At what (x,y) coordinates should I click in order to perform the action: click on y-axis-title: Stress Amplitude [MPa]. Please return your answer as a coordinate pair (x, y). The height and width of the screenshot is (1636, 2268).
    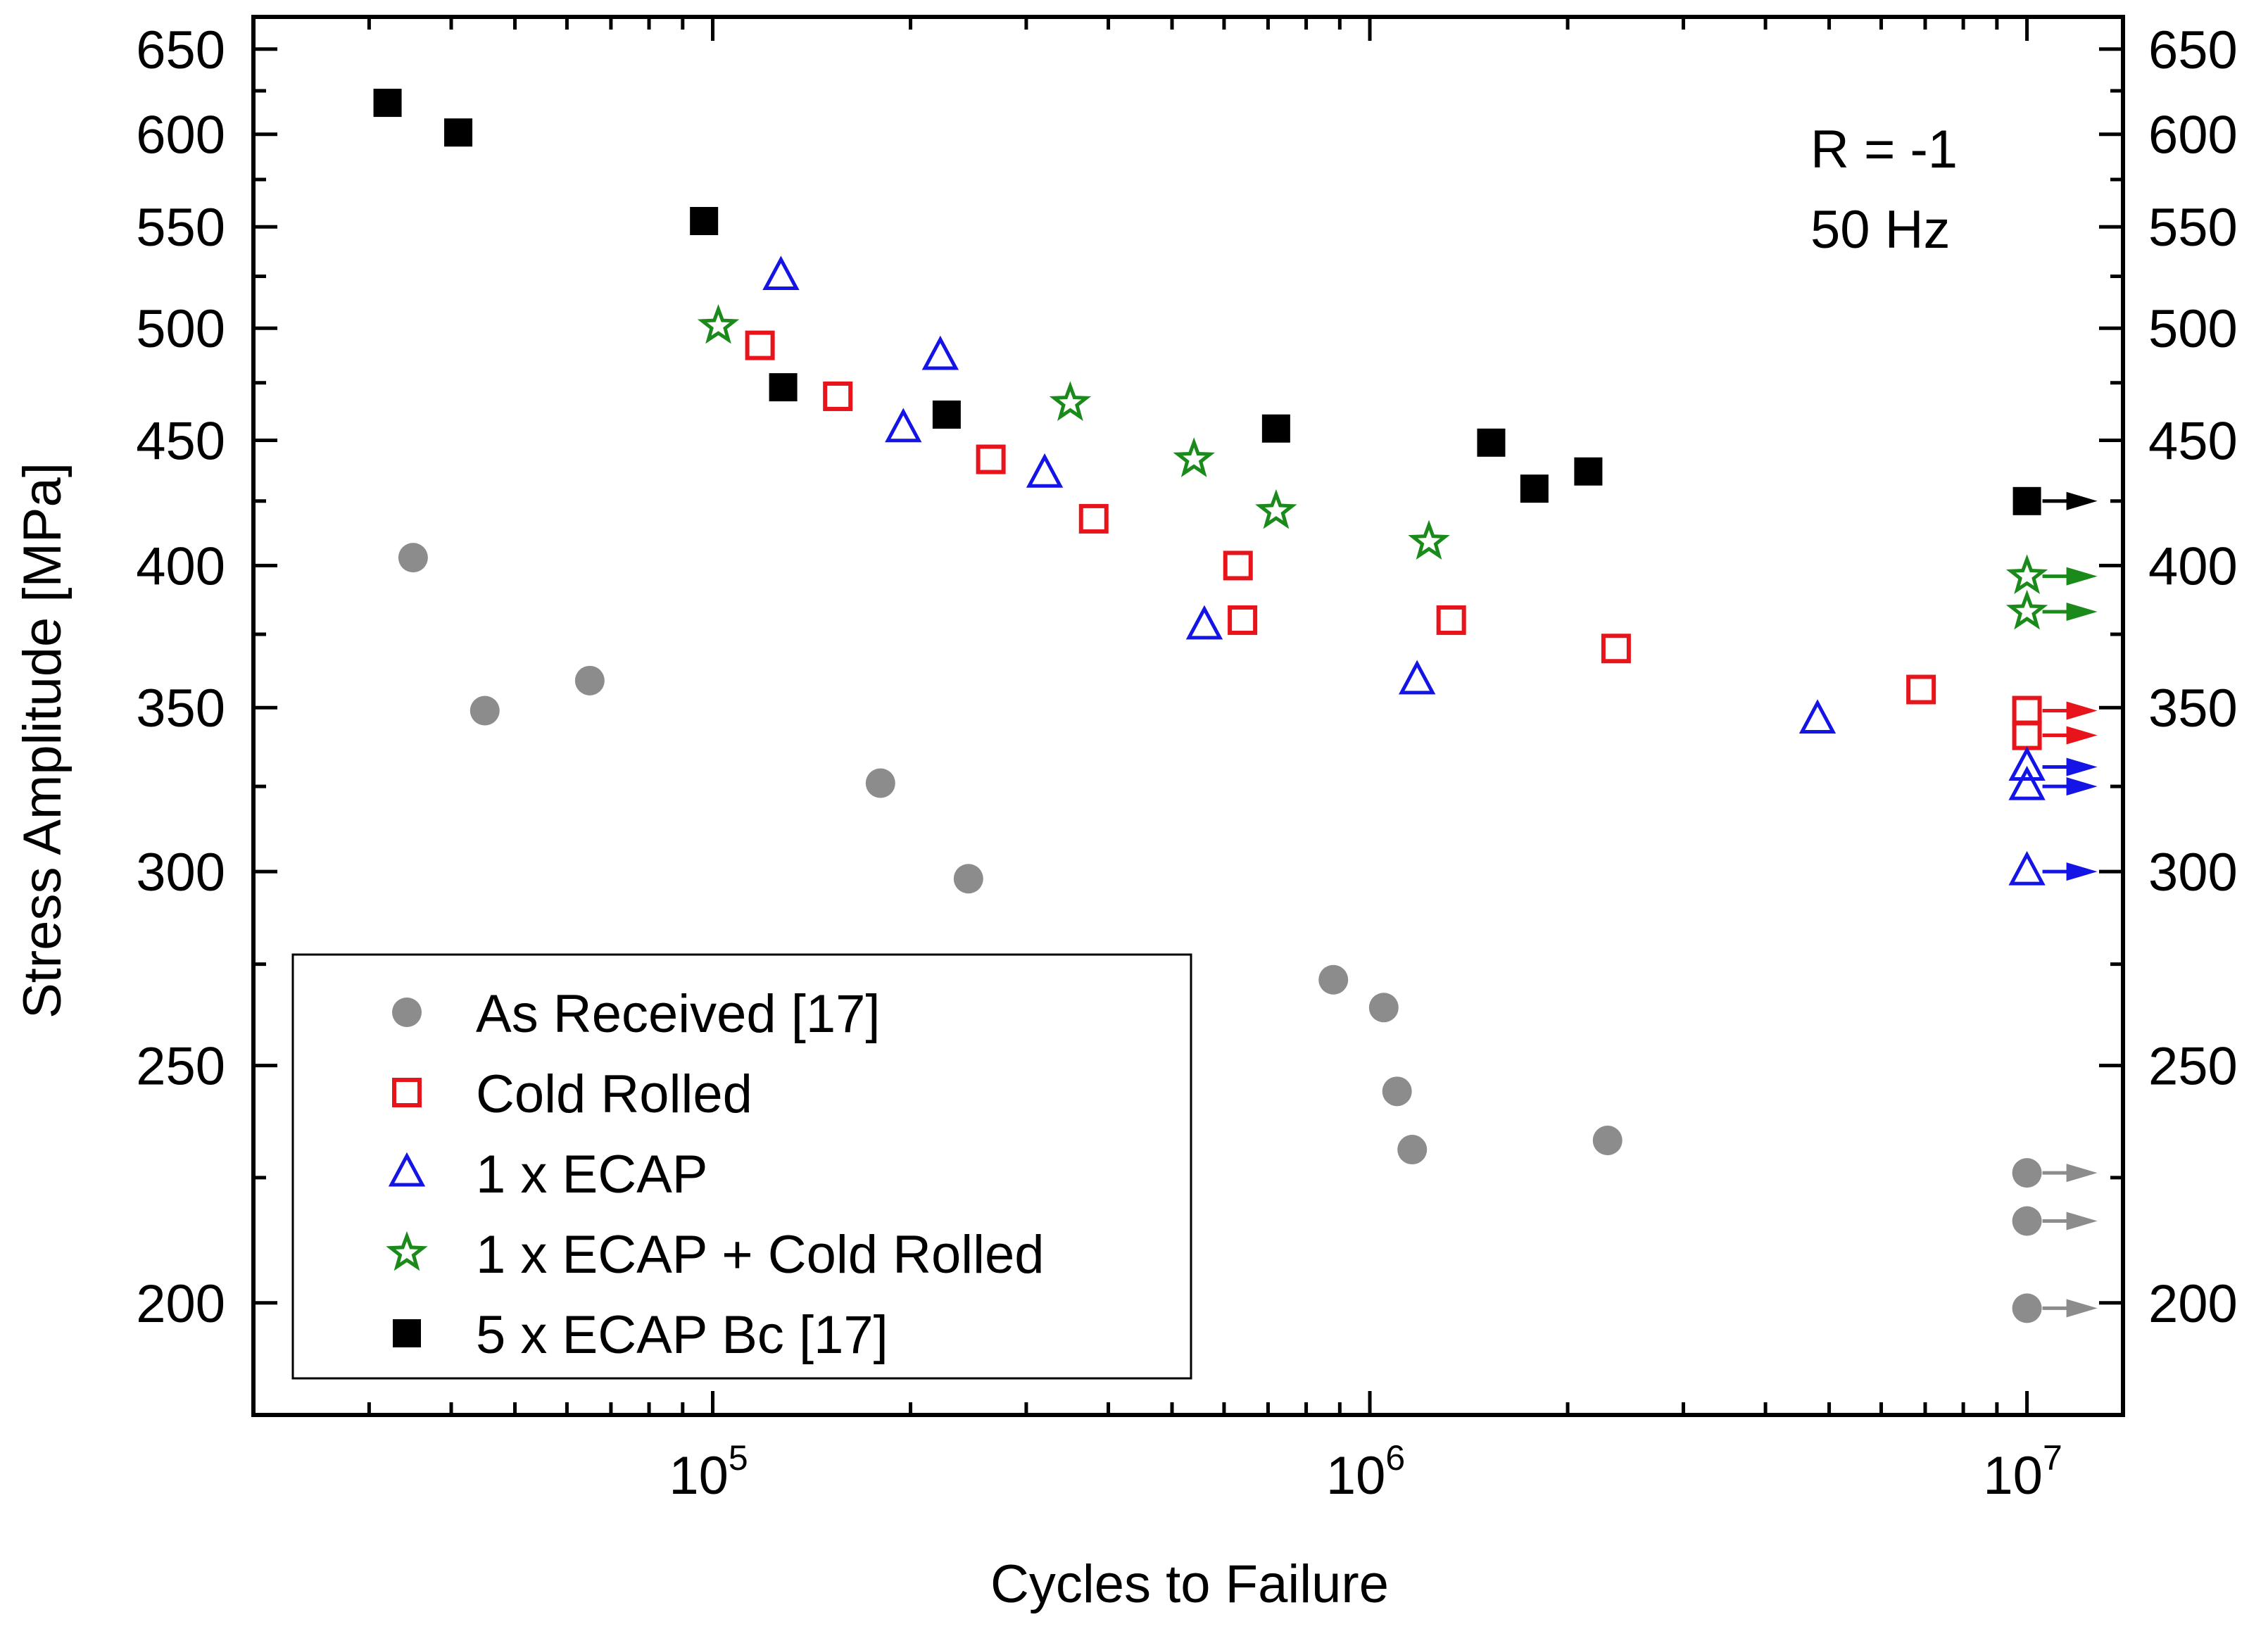
    Looking at the image, I should click on (43, 741).